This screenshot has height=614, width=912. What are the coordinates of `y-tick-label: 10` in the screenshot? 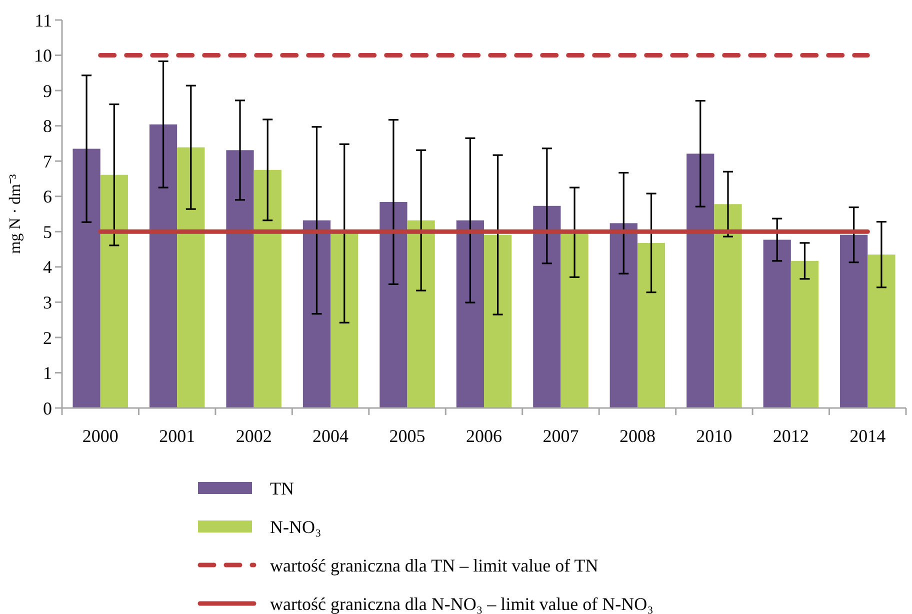 It's located at (43, 56).